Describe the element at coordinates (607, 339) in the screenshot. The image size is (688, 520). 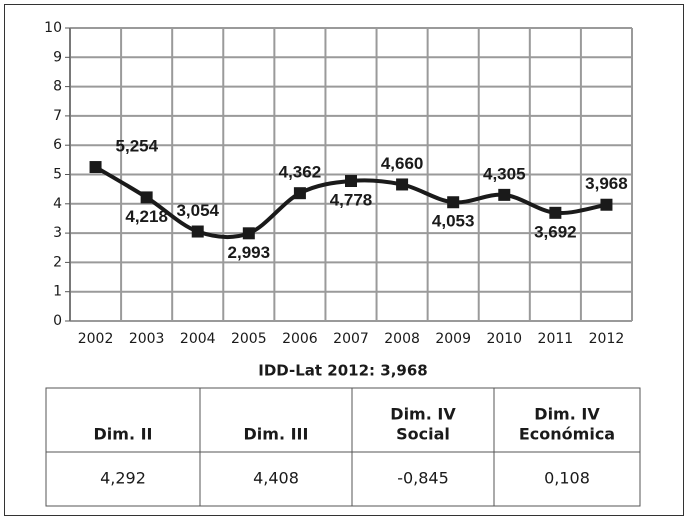
I see `x-tick-label: 2012` at that location.